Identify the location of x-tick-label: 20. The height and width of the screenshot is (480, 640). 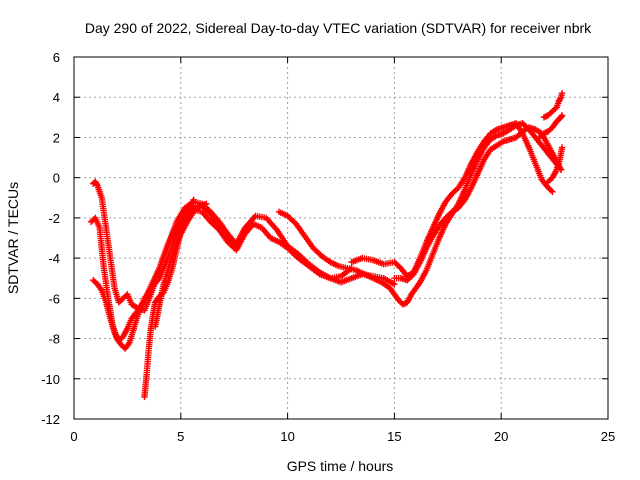
(501, 436).